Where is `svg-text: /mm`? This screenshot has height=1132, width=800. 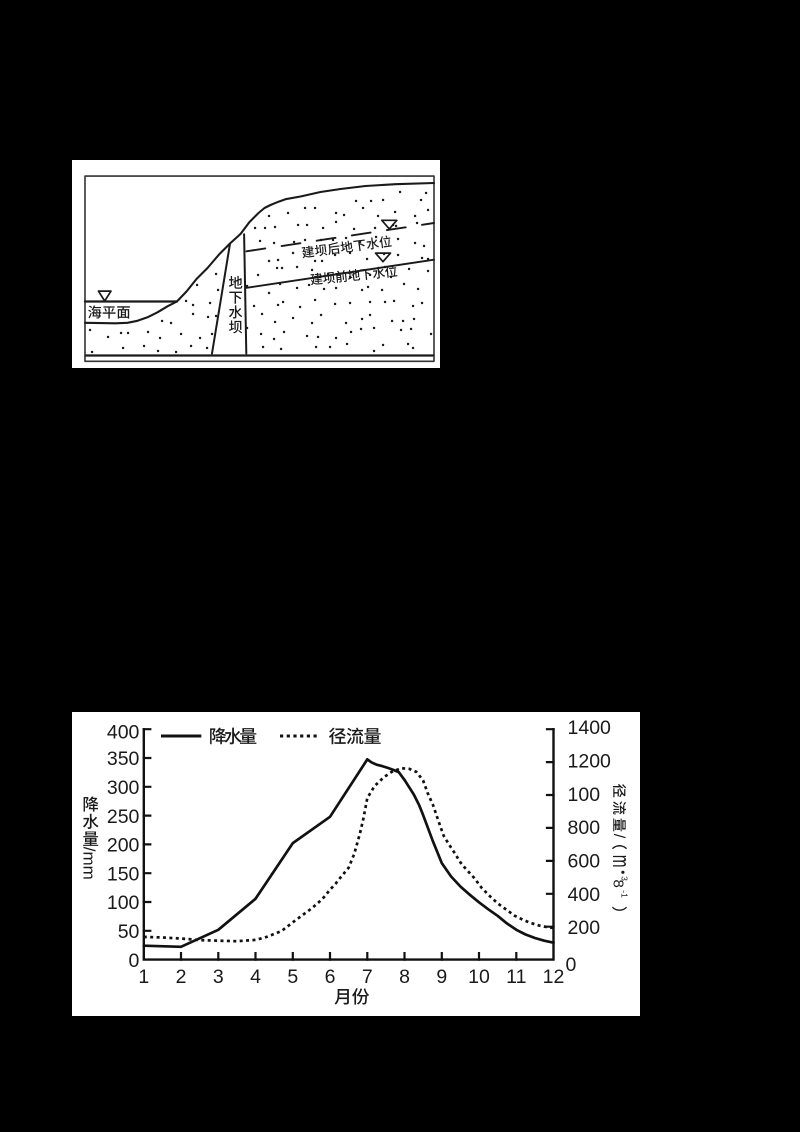
svg-text: /mm is located at coordinates (88, 863).